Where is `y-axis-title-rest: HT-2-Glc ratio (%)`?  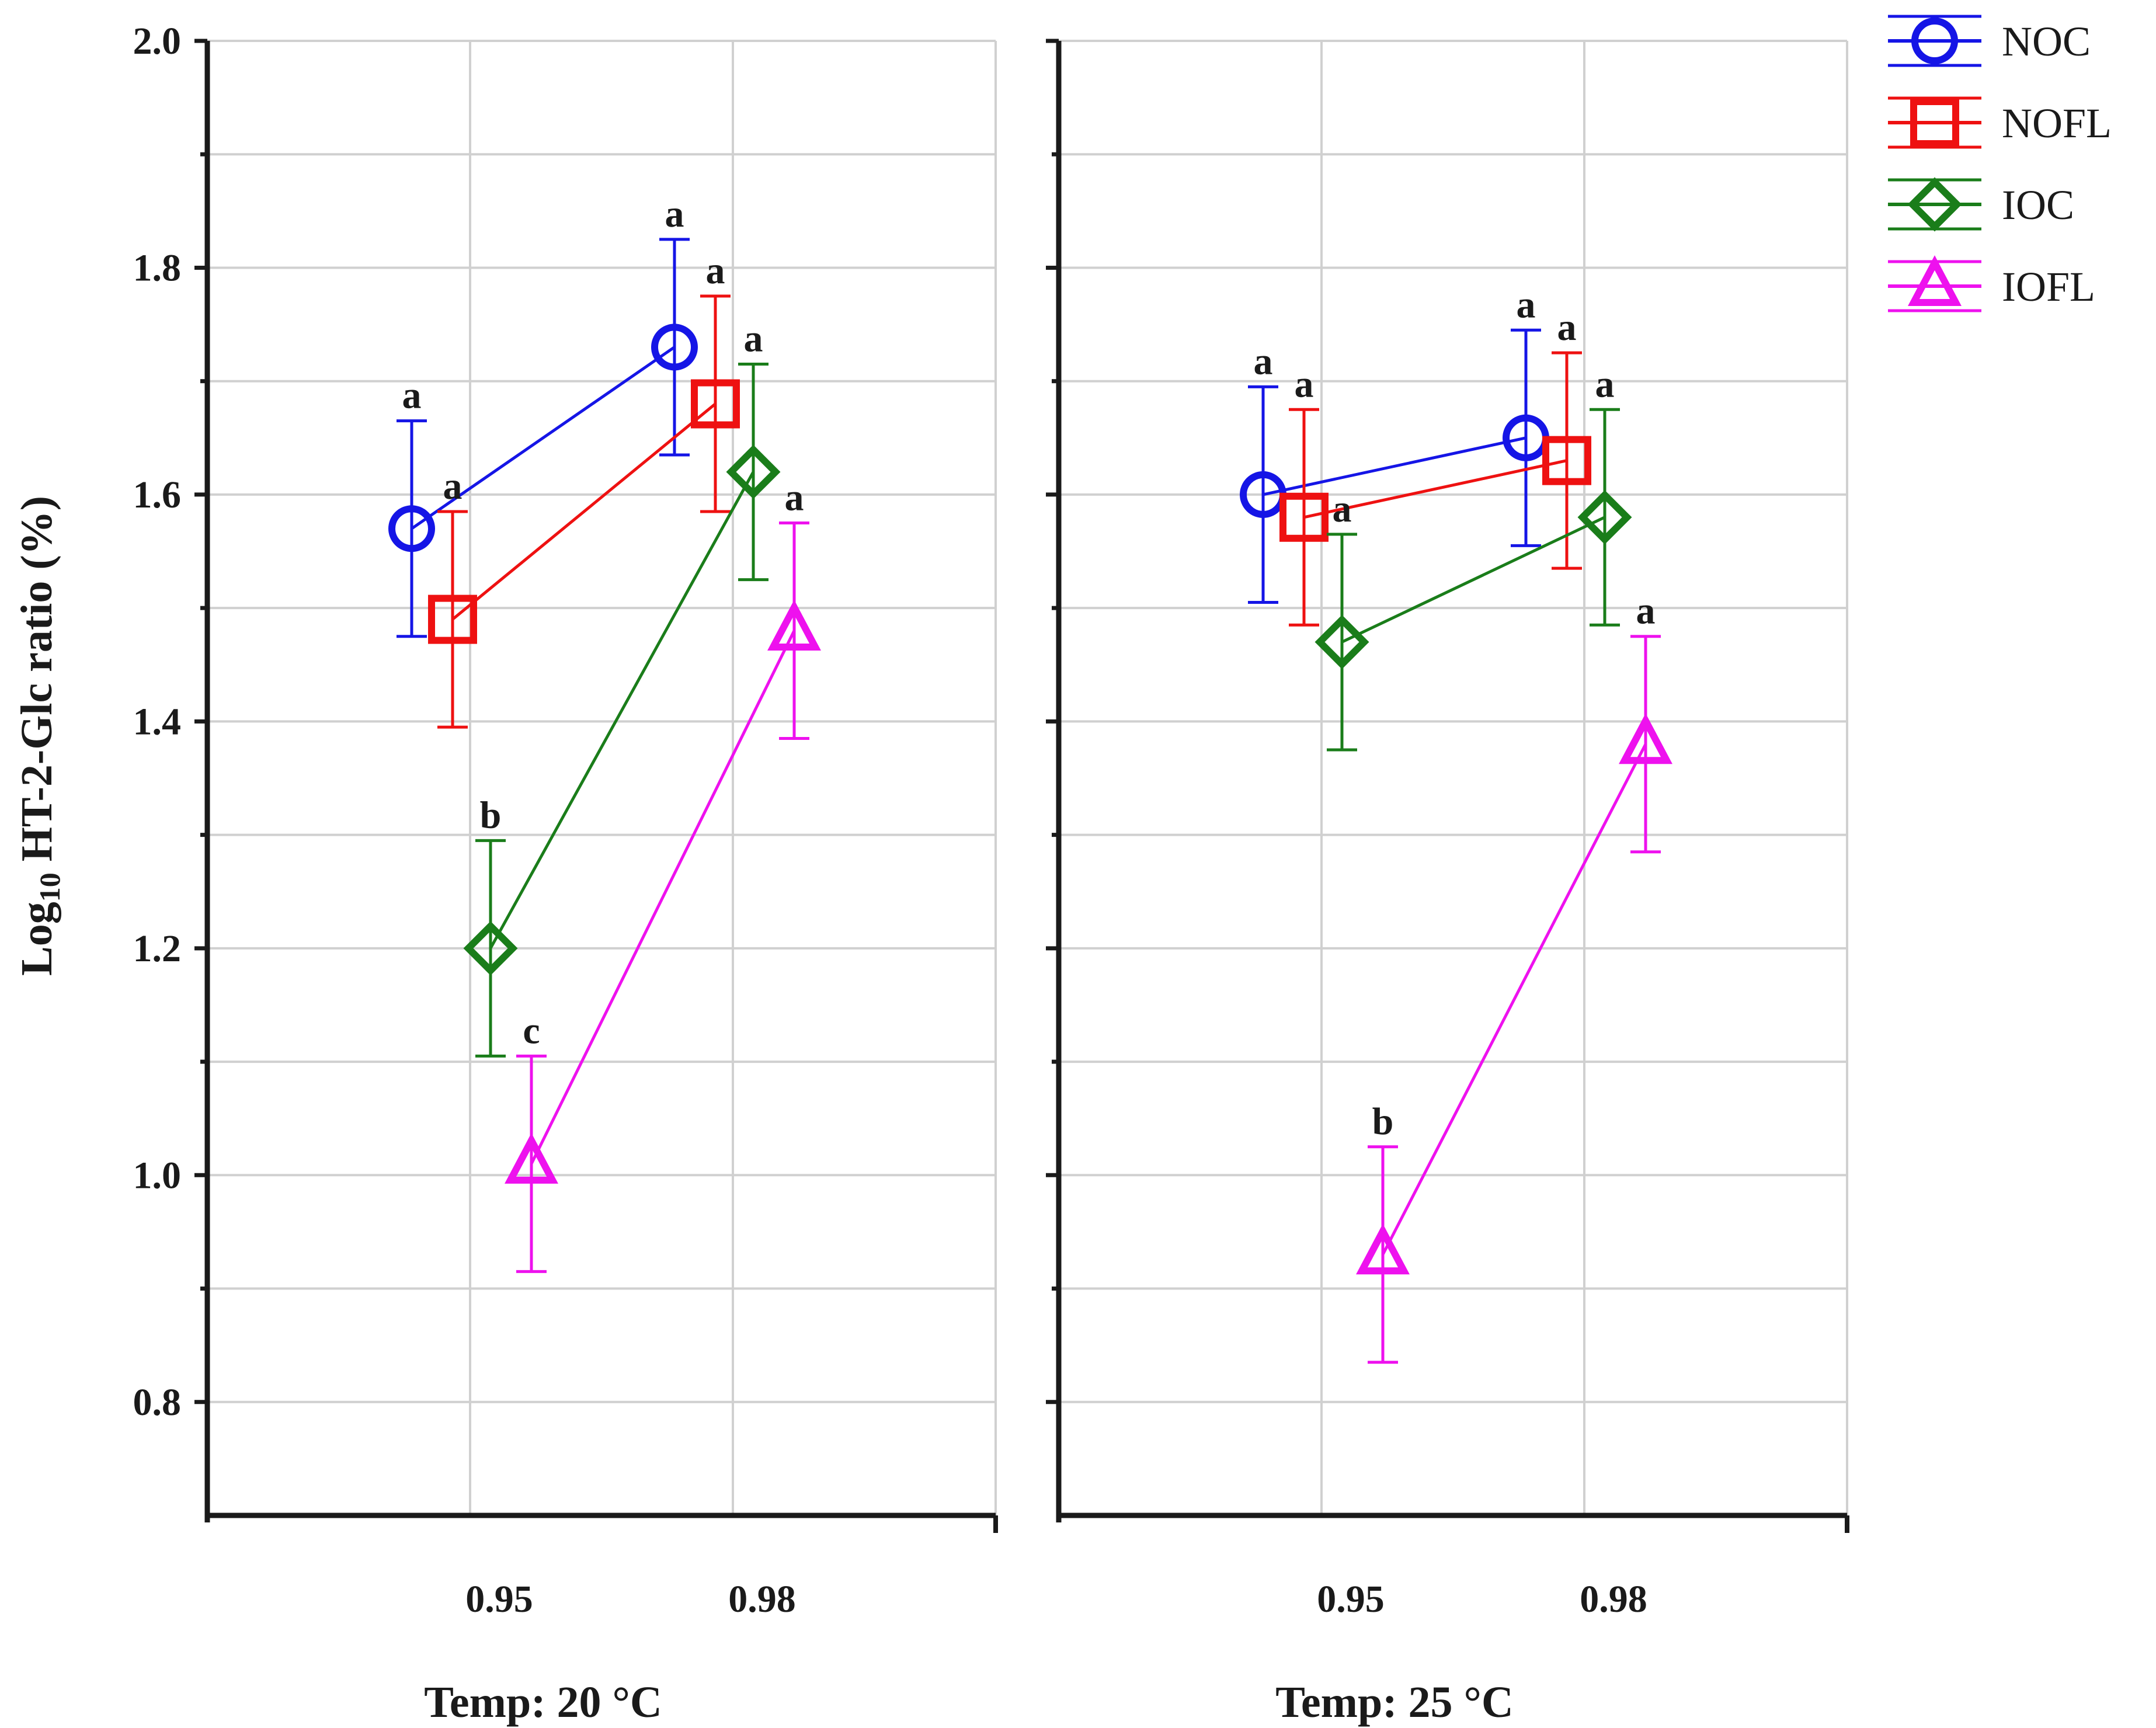 y-axis-title-rest: HT-2-Glc ratio (%) is located at coordinates (36, 684).